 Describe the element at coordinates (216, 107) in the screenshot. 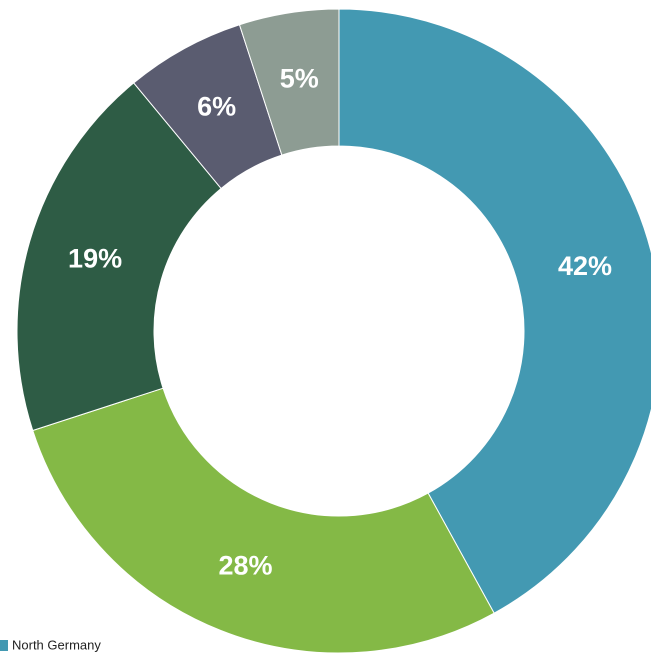

I see `data-label: 6%` at that location.